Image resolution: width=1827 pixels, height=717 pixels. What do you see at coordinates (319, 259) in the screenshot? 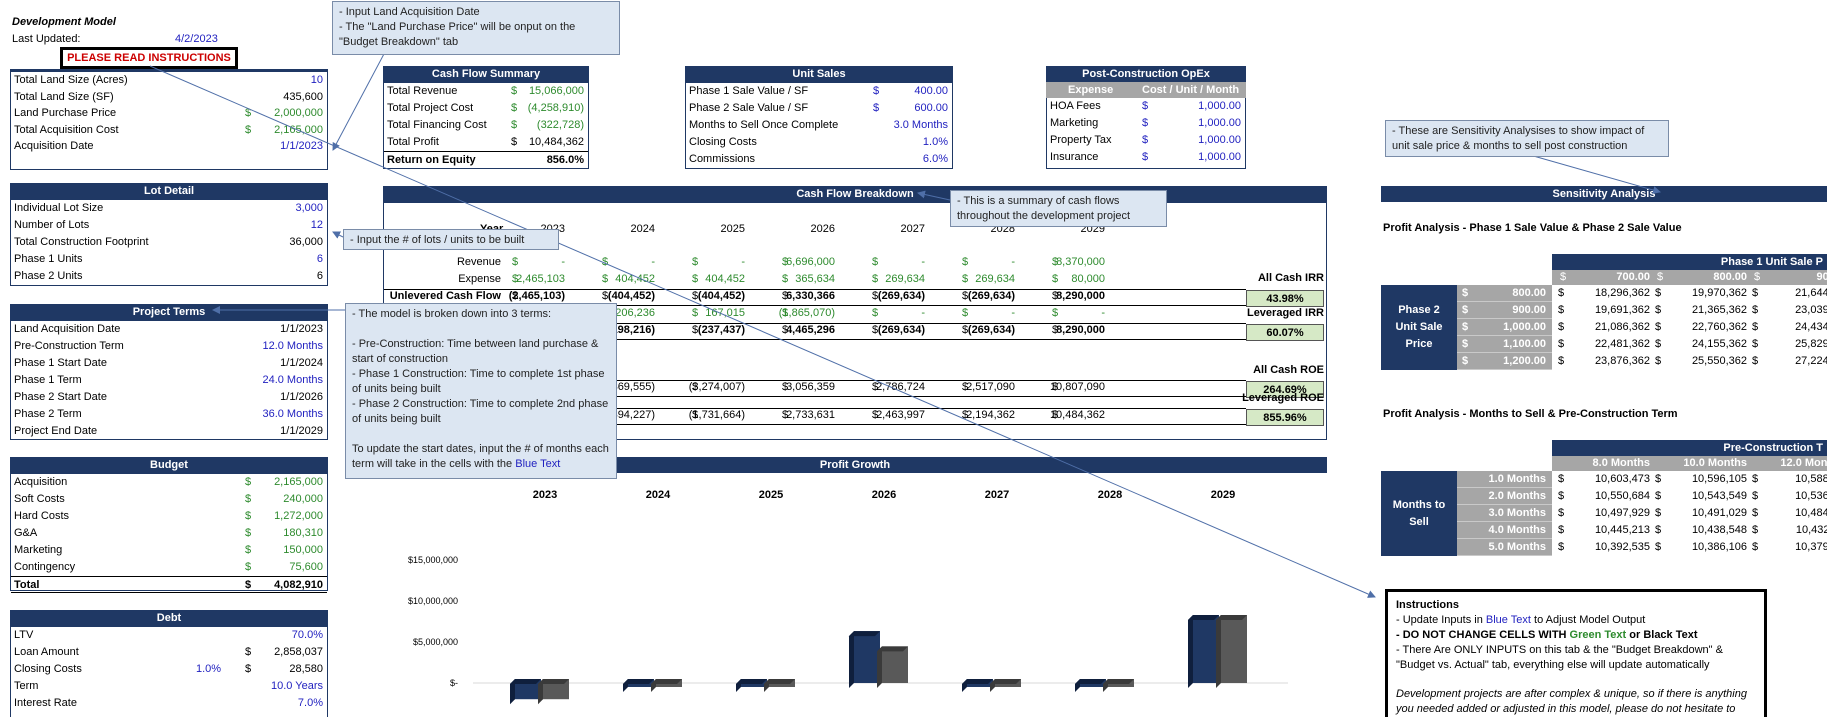
I see `lot-row-value: 6` at bounding box center [319, 259].